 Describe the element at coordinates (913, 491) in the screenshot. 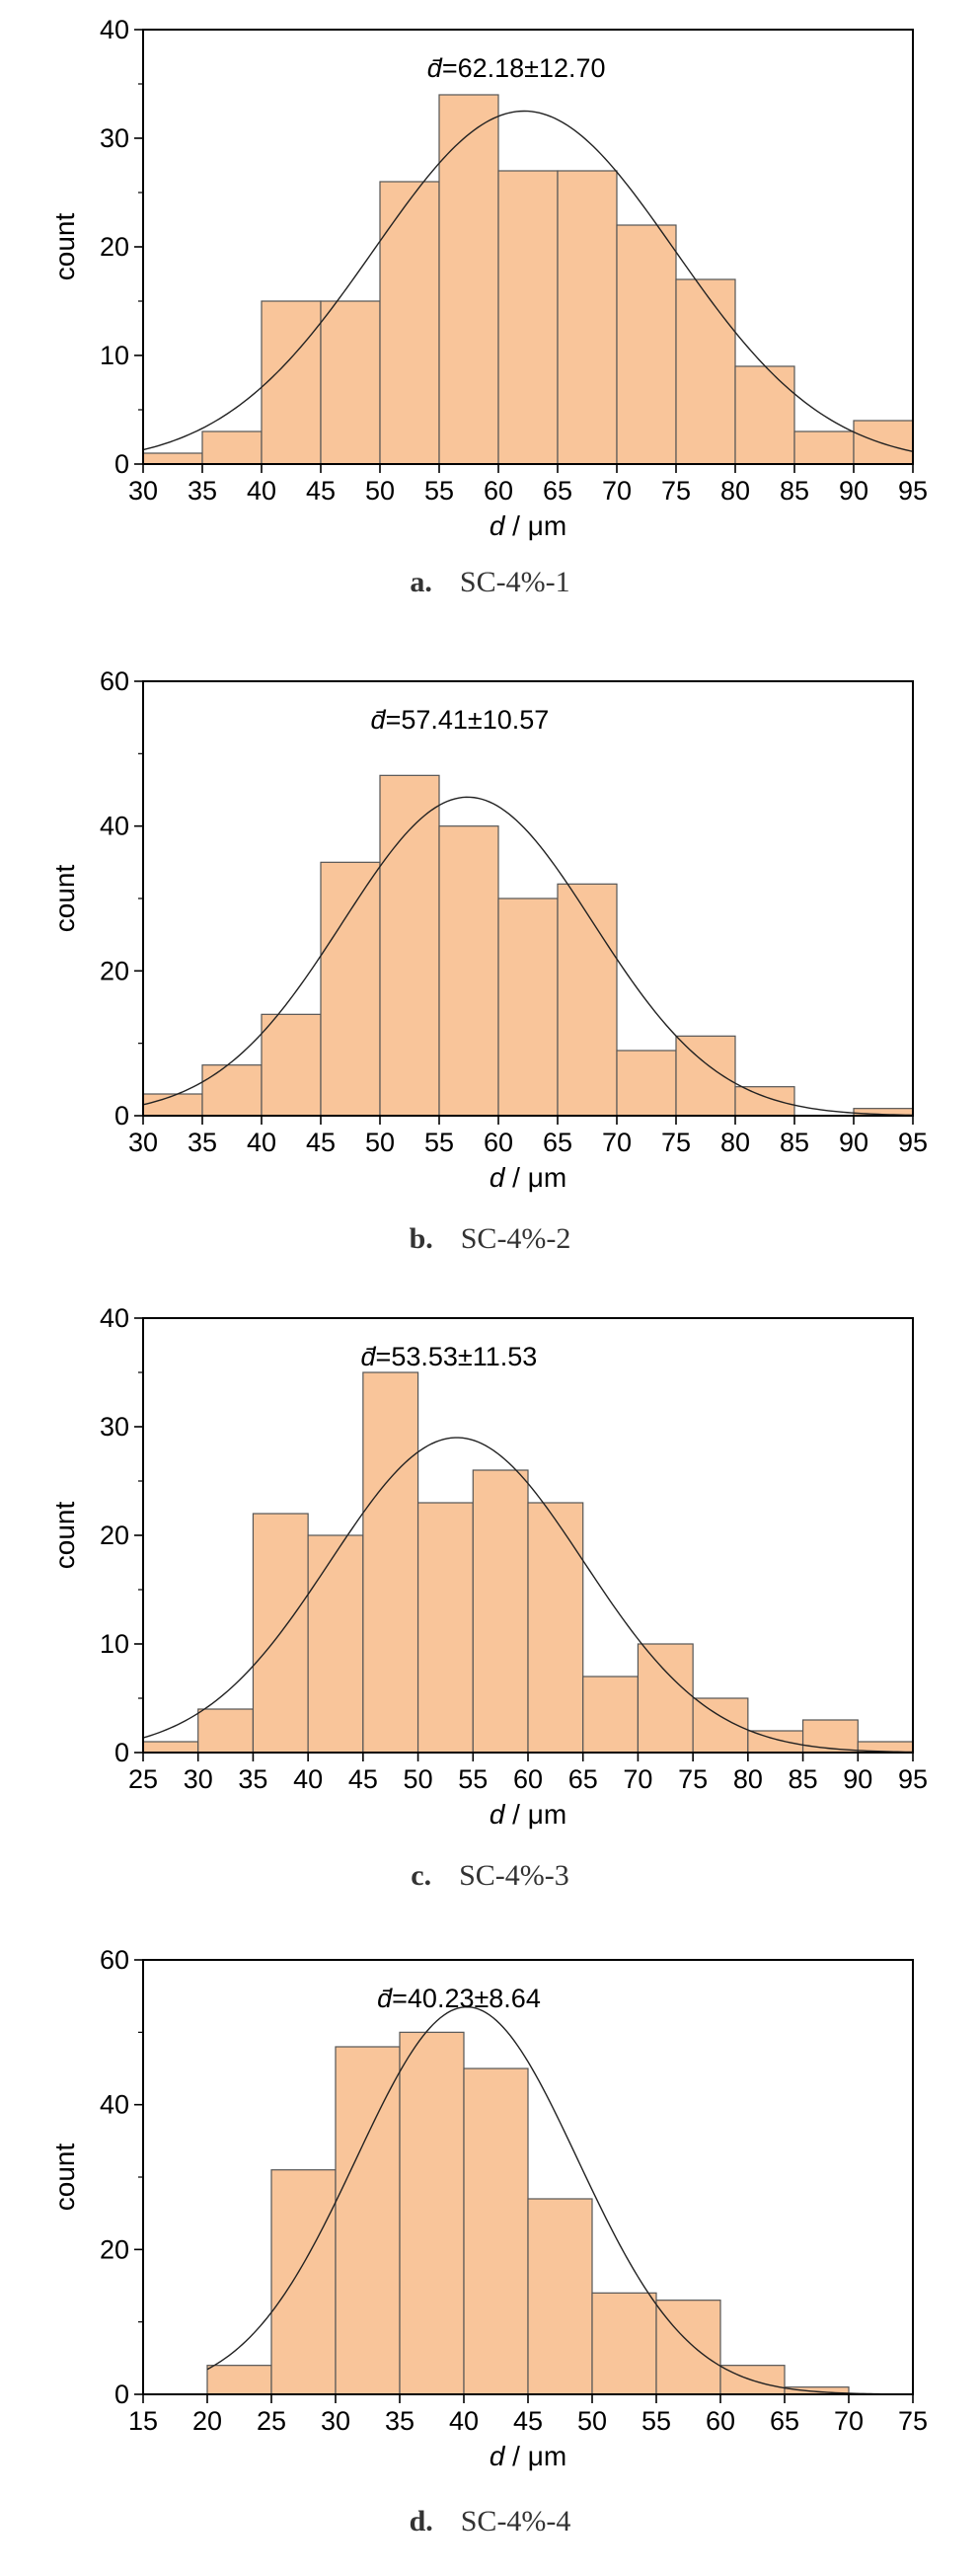

I see `x-tick-label: 95` at that location.